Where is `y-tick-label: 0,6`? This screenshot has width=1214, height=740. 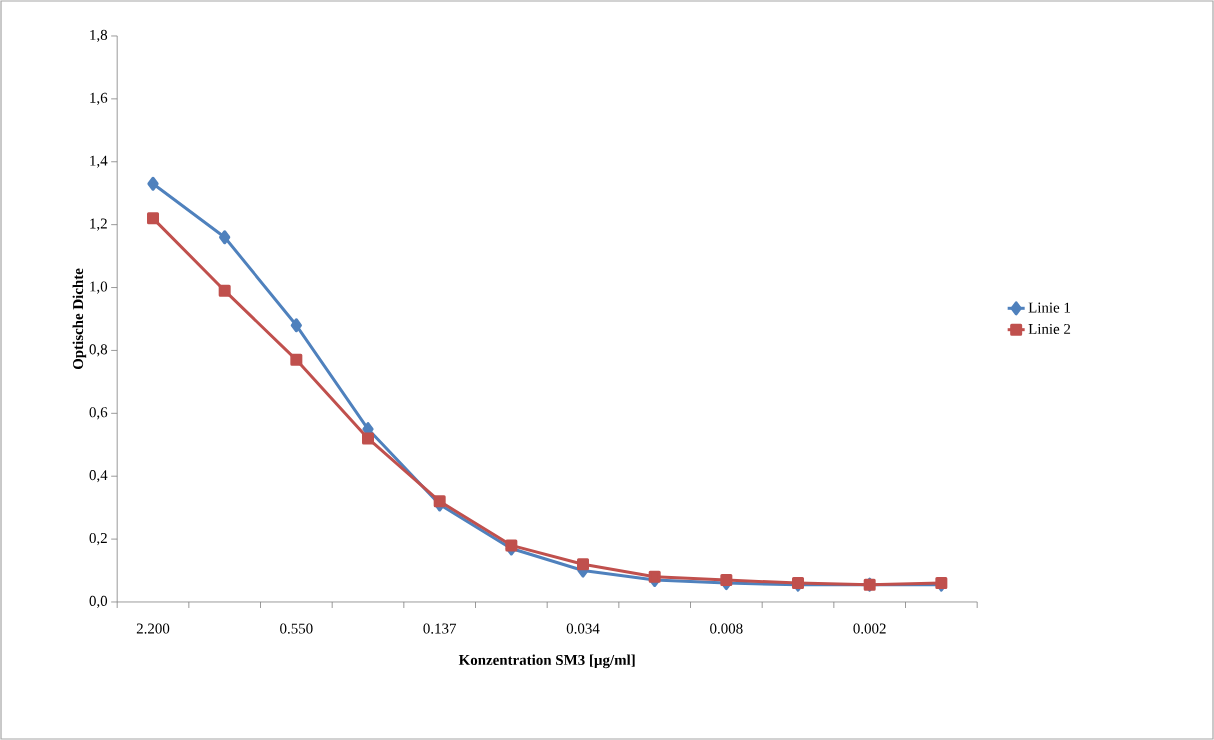
y-tick-label: 0,6 is located at coordinates (98, 413).